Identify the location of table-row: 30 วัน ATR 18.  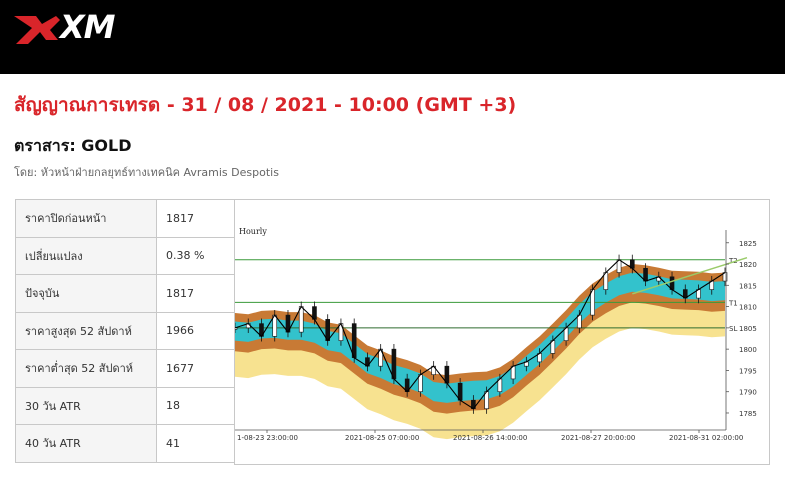
(125, 405).